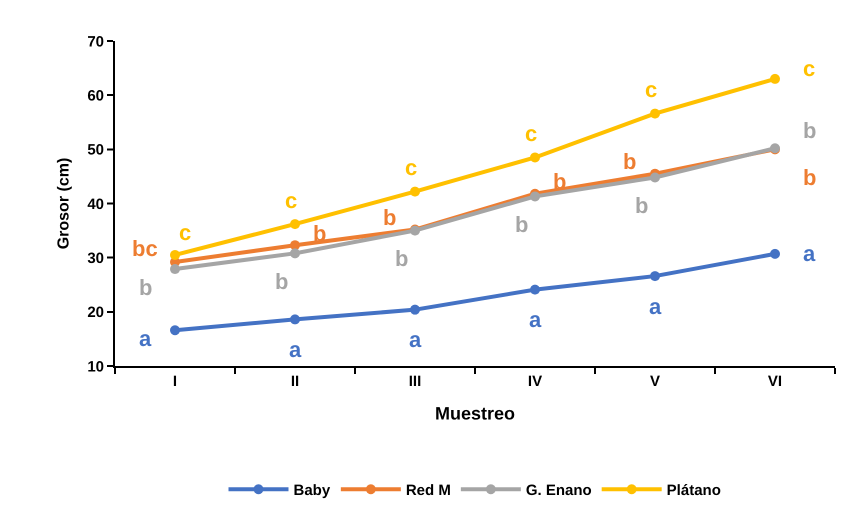  Describe the element at coordinates (95, 95) in the screenshot. I see `y-tick-label: 60` at that location.